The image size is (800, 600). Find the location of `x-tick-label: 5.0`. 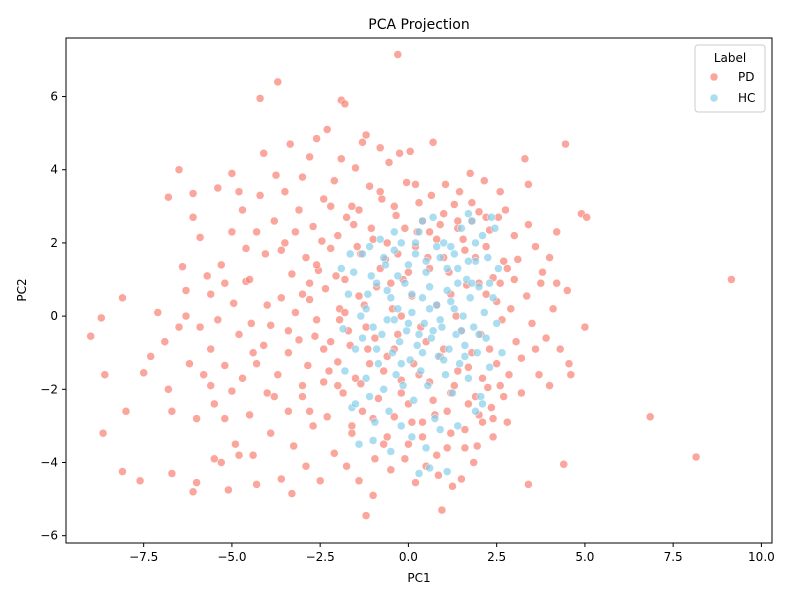

x-tick-label: 5.0 is located at coordinates (584, 557).